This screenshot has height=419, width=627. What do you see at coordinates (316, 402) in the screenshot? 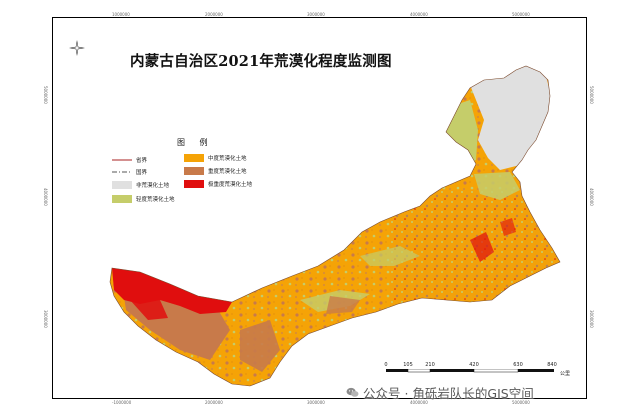
I see `bottom-tick: 3000000` at bounding box center [316, 402].